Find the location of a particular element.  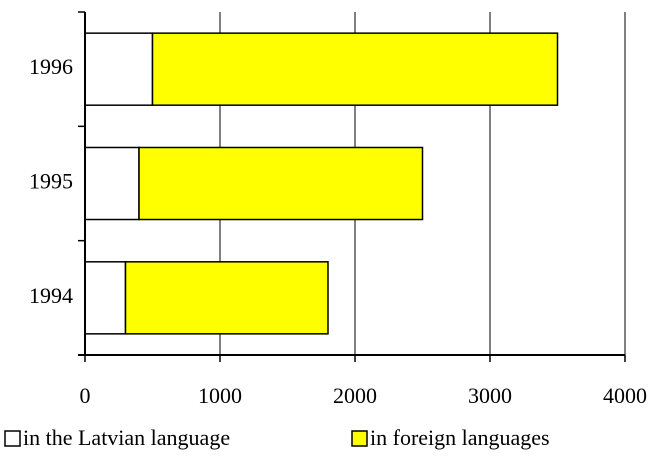

legend-label: in the Latvian language is located at coordinates (126, 437).